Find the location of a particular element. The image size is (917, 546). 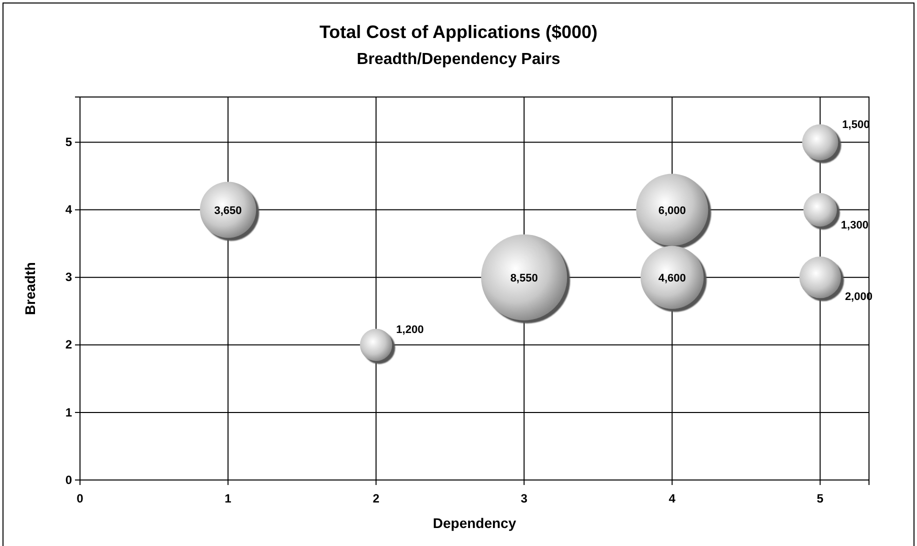

x-tick-label: 1 is located at coordinates (228, 498).